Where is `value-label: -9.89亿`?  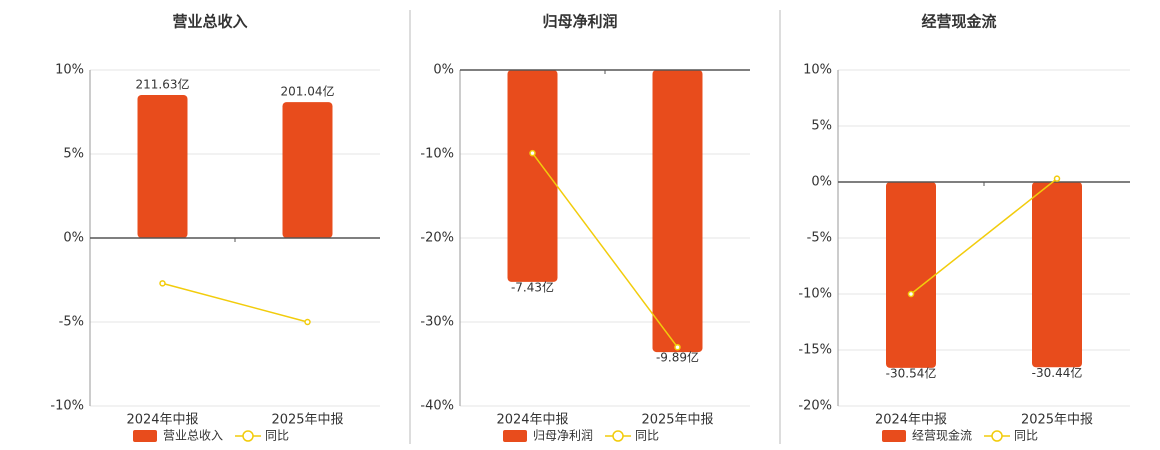 value-label: -9.89亿 is located at coordinates (677, 357).